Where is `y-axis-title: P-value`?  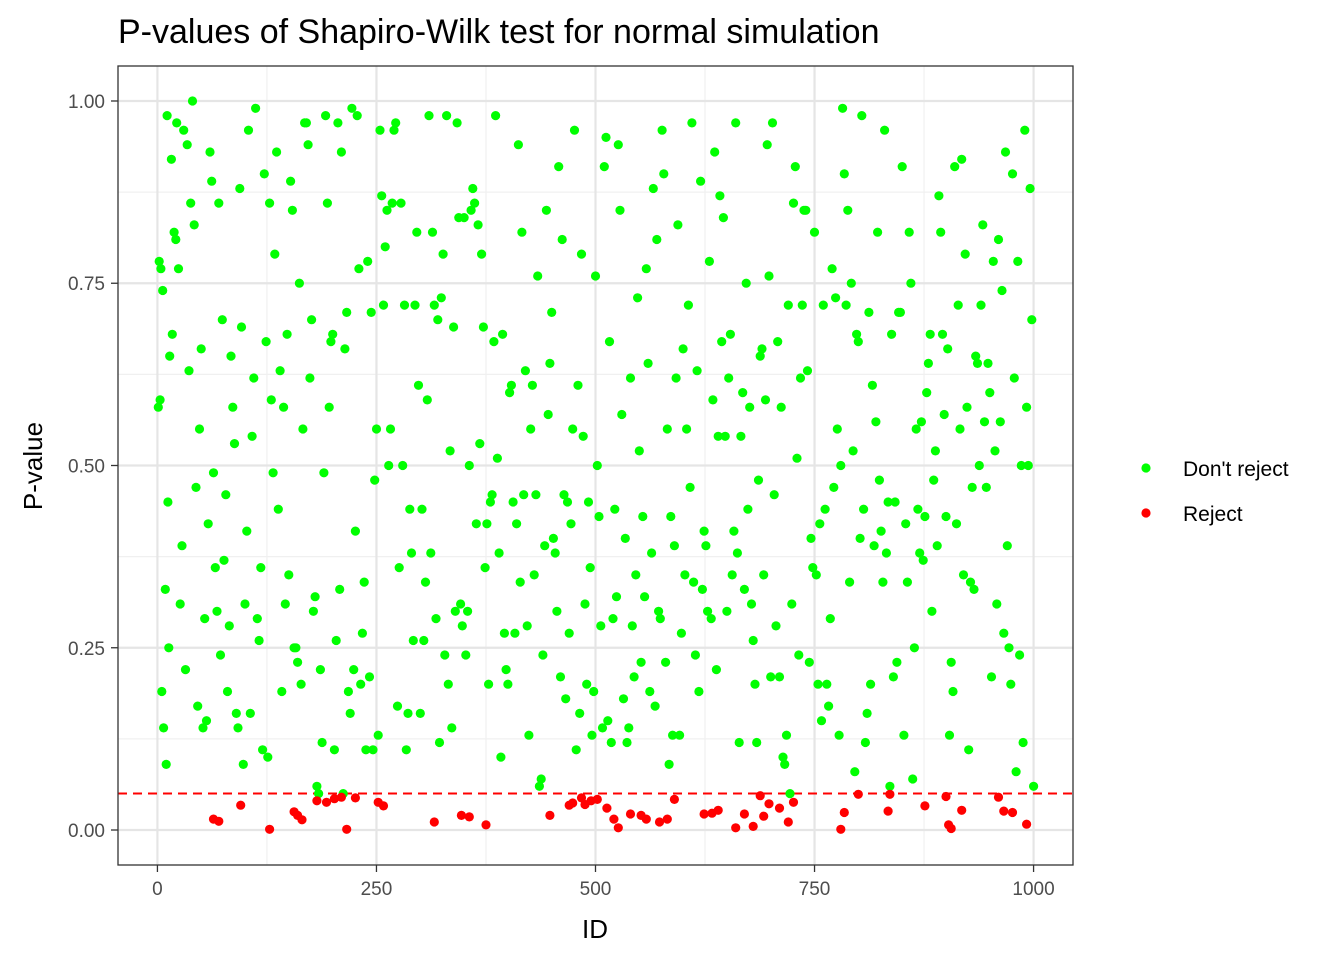 y-axis-title: P-value is located at coordinates (33, 466).